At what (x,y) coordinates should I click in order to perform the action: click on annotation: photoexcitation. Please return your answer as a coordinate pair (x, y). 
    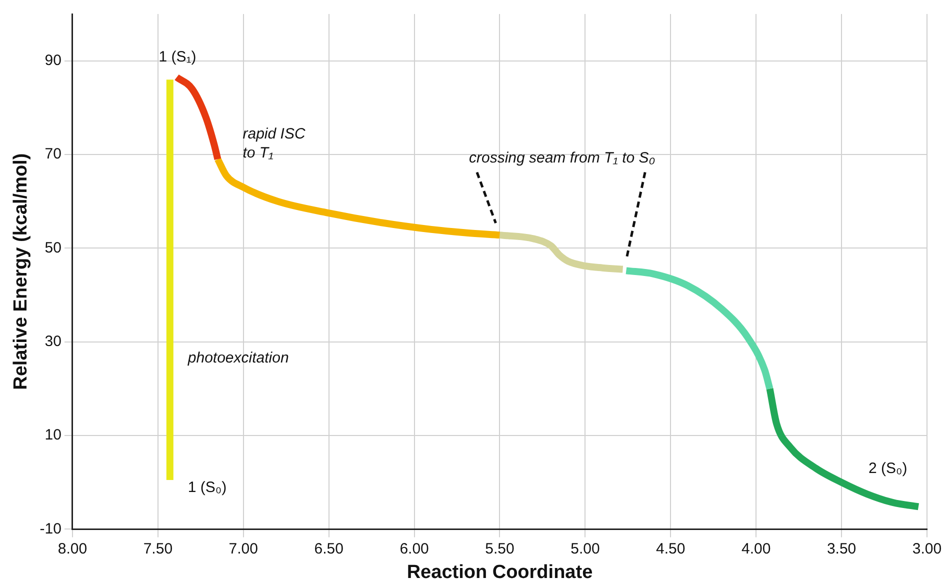
    Looking at the image, I should click on (237, 357).